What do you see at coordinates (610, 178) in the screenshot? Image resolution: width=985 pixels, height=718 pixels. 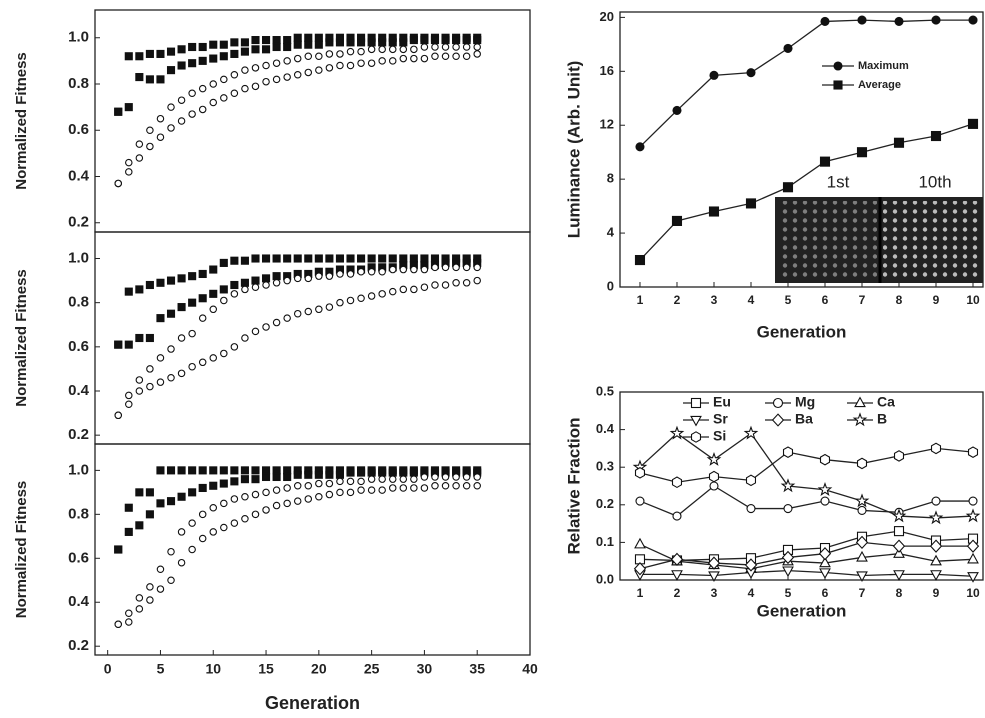 I see `y-tick-label: 8` at bounding box center [610, 178].